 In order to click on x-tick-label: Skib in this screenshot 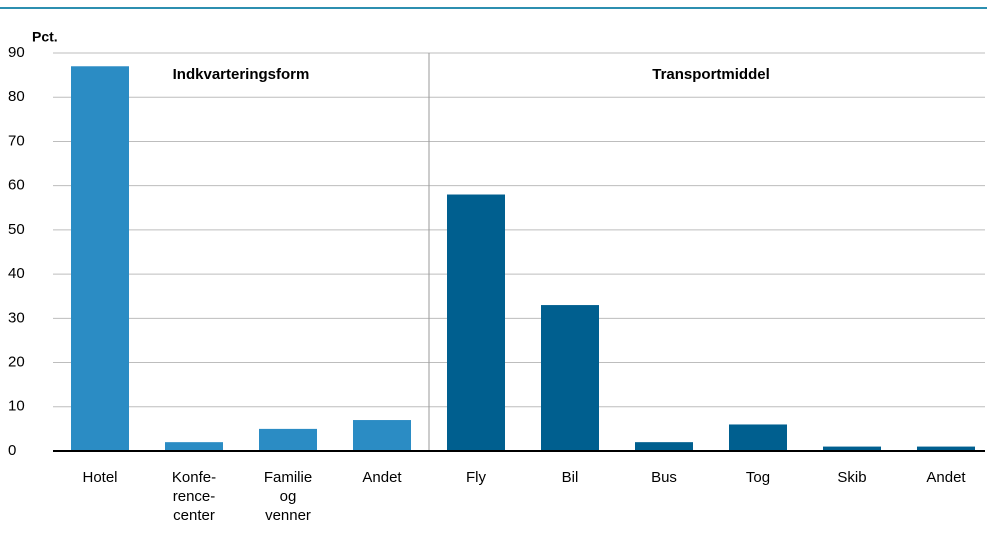, I will do `click(851, 477)`.